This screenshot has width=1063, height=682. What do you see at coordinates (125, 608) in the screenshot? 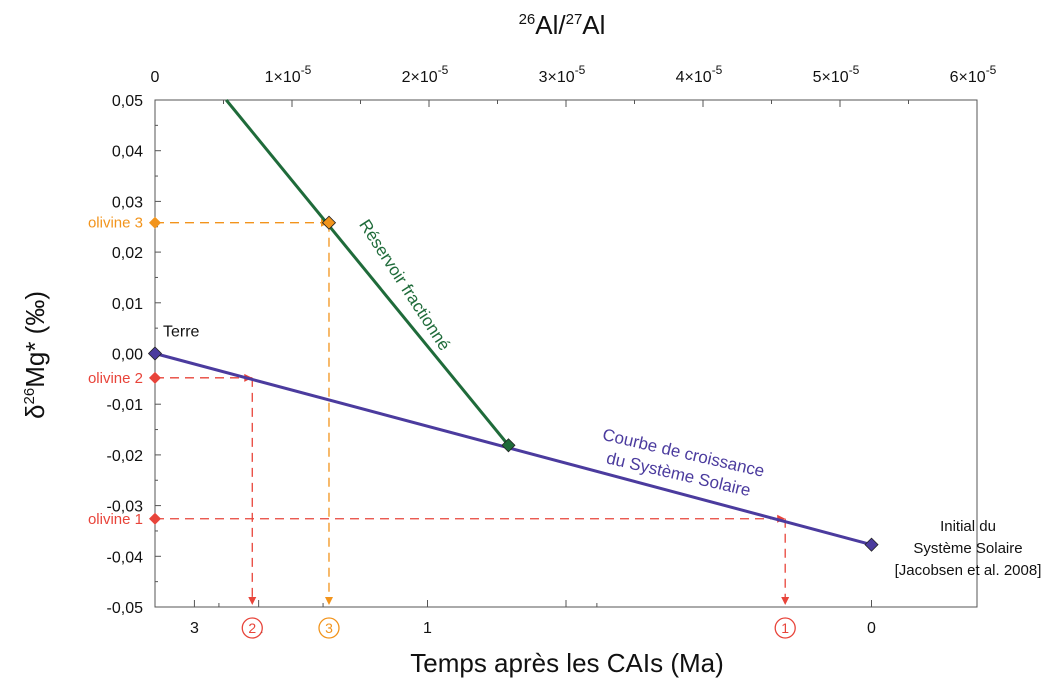
I see `y-axis-tick-label: -0,05` at bounding box center [125, 608].